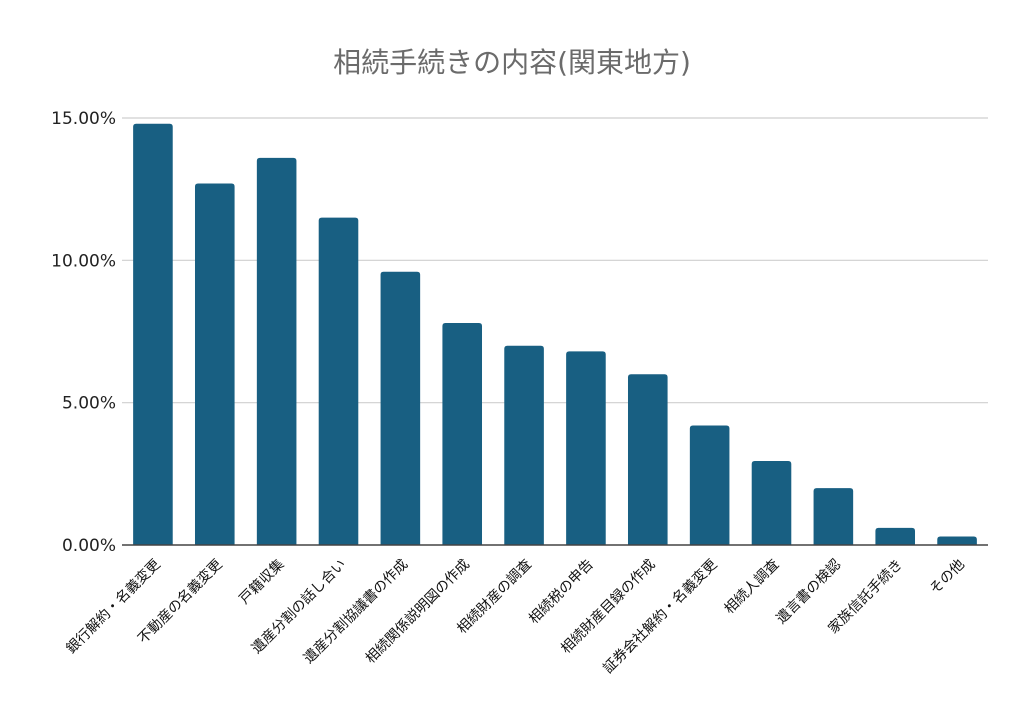  Describe the element at coordinates (417, 611) in the screenshot. I see `x-tick-label: 相続関係説明図の作成` at that location.